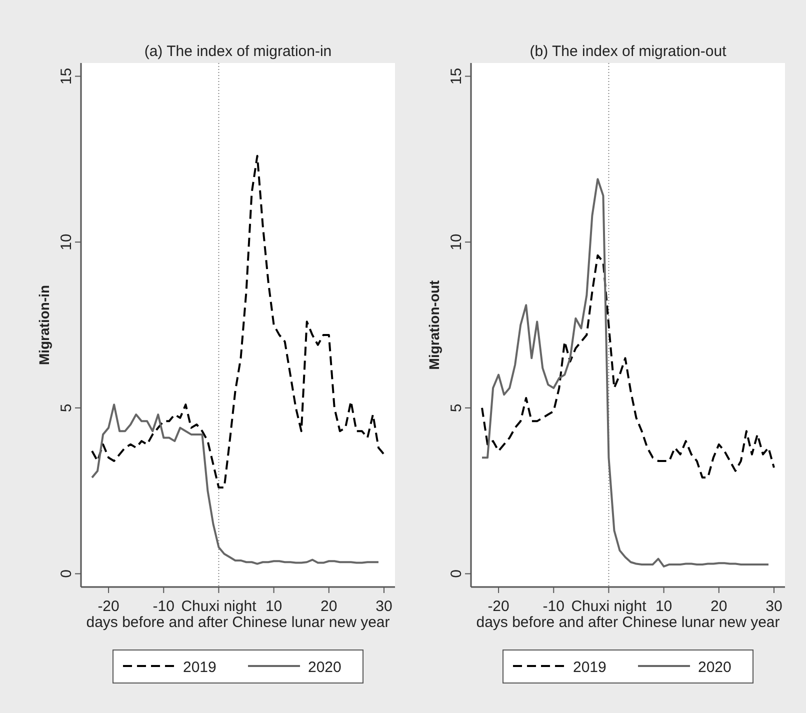 The width and height of the screenshot is (806, 713). I want to click on y-axis-title: Migration-out, so click(434, 325).